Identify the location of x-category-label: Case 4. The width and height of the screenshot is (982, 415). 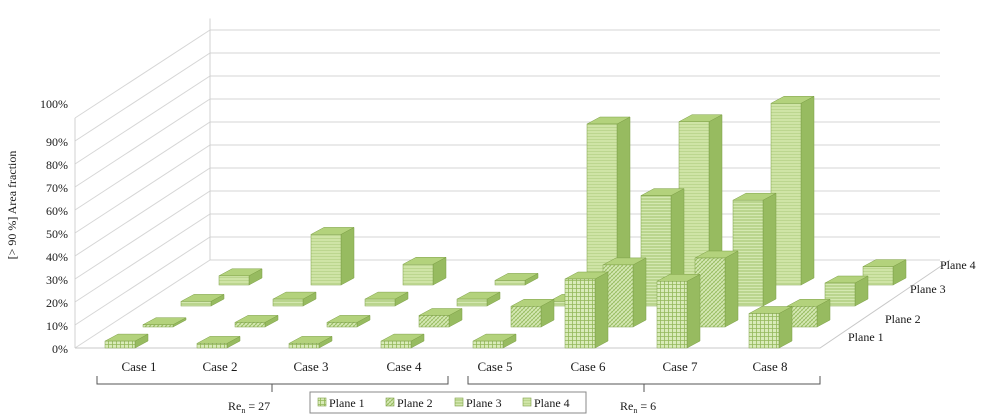
(404, 366).